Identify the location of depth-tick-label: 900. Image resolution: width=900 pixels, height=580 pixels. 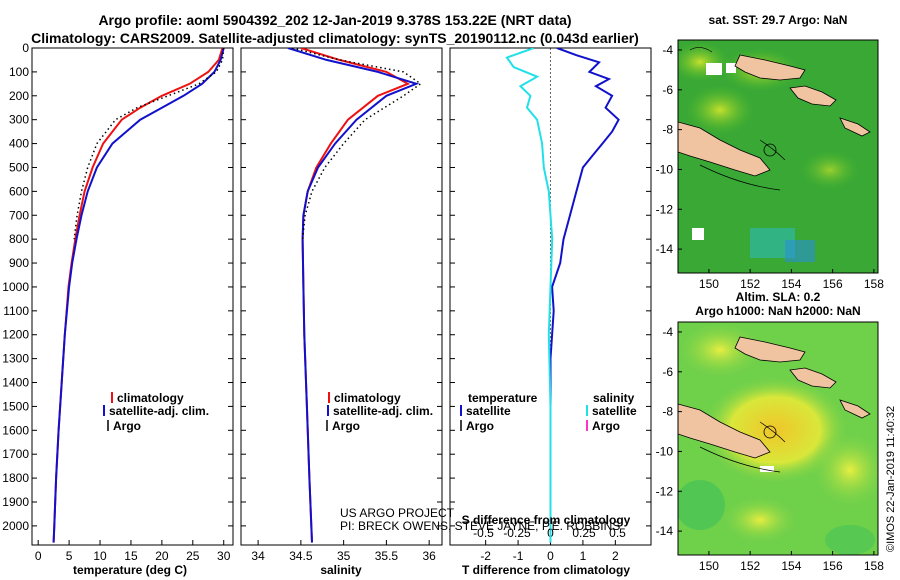
(19, 263).